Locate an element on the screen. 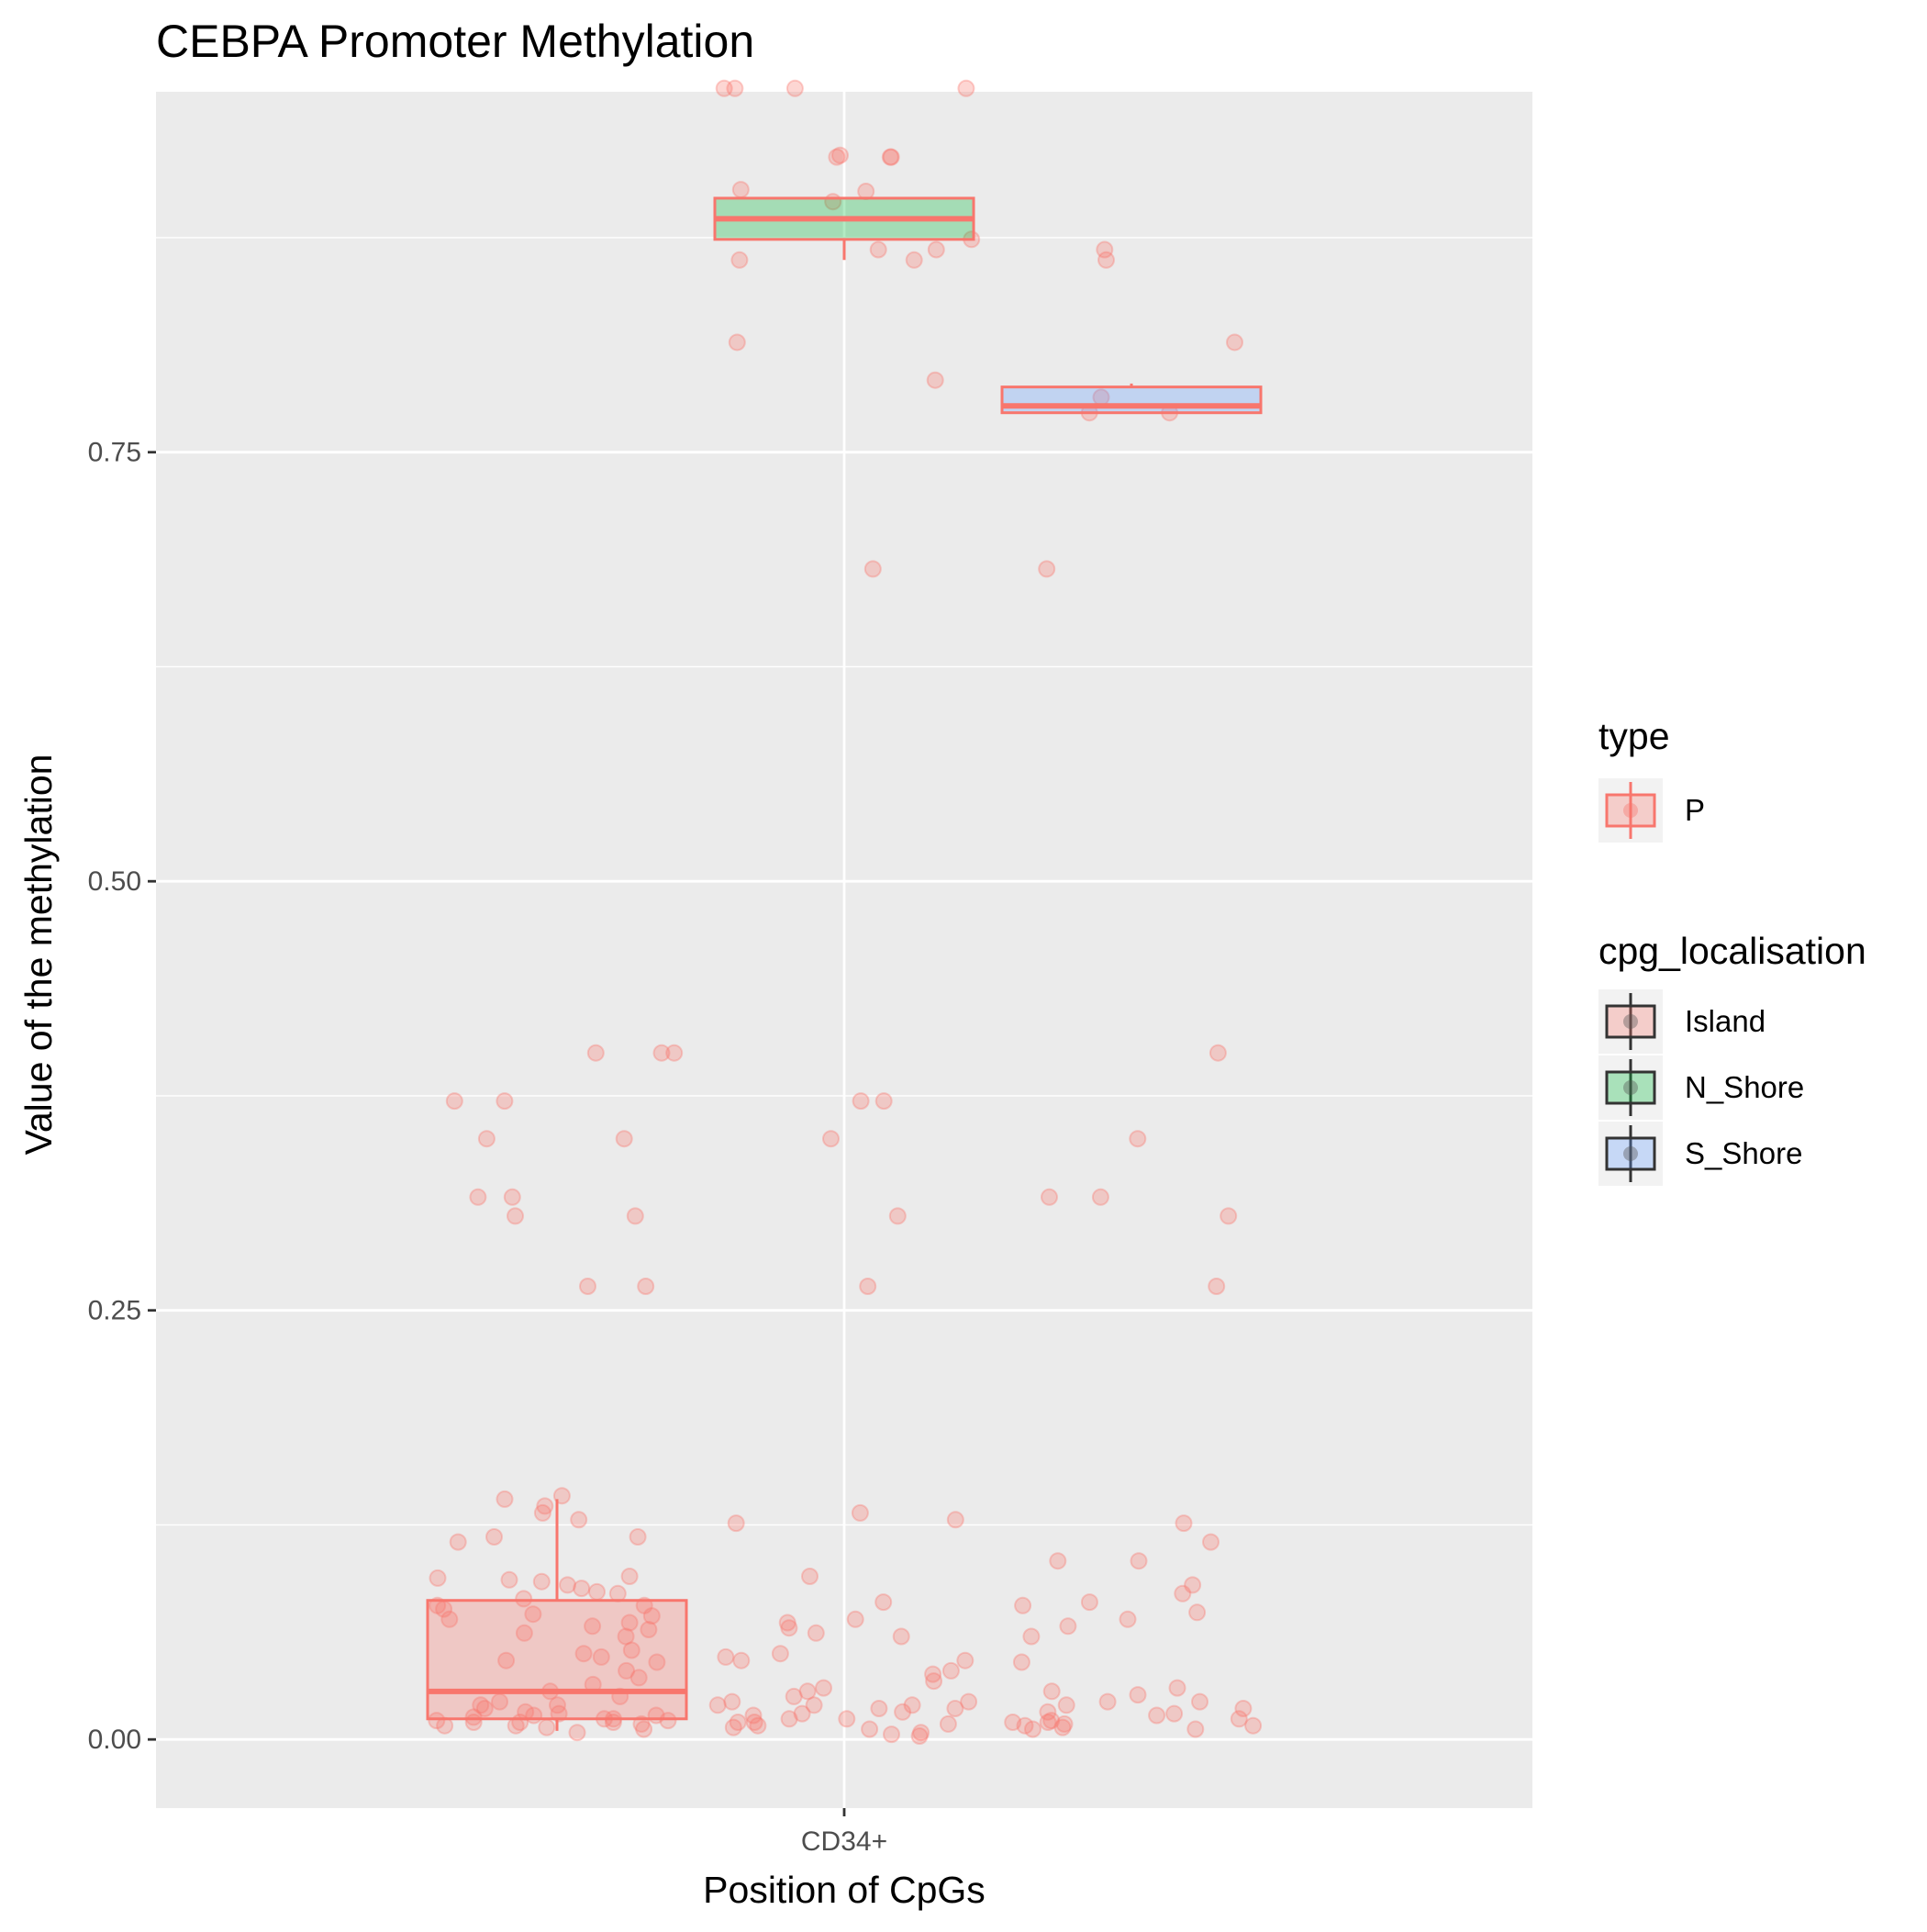  x-tick-label: CD34+ is located at coordinates (844, 1841).